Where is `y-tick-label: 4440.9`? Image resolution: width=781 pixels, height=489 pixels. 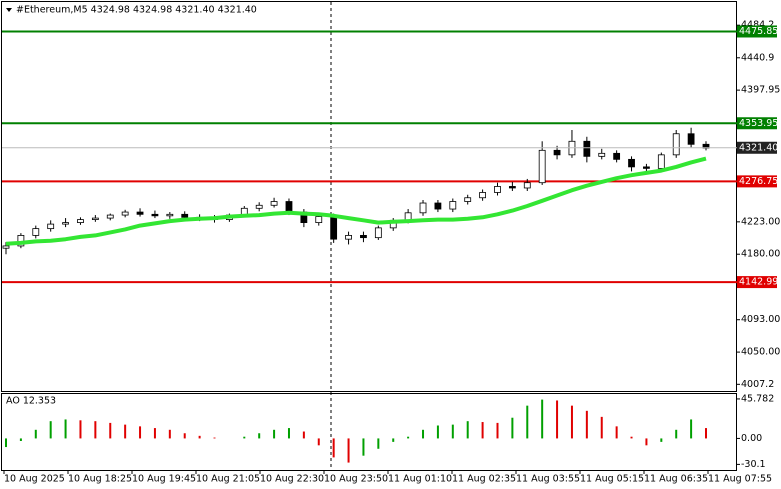 y-tick-label: 4440.9 is located at coordinates (757, 57).